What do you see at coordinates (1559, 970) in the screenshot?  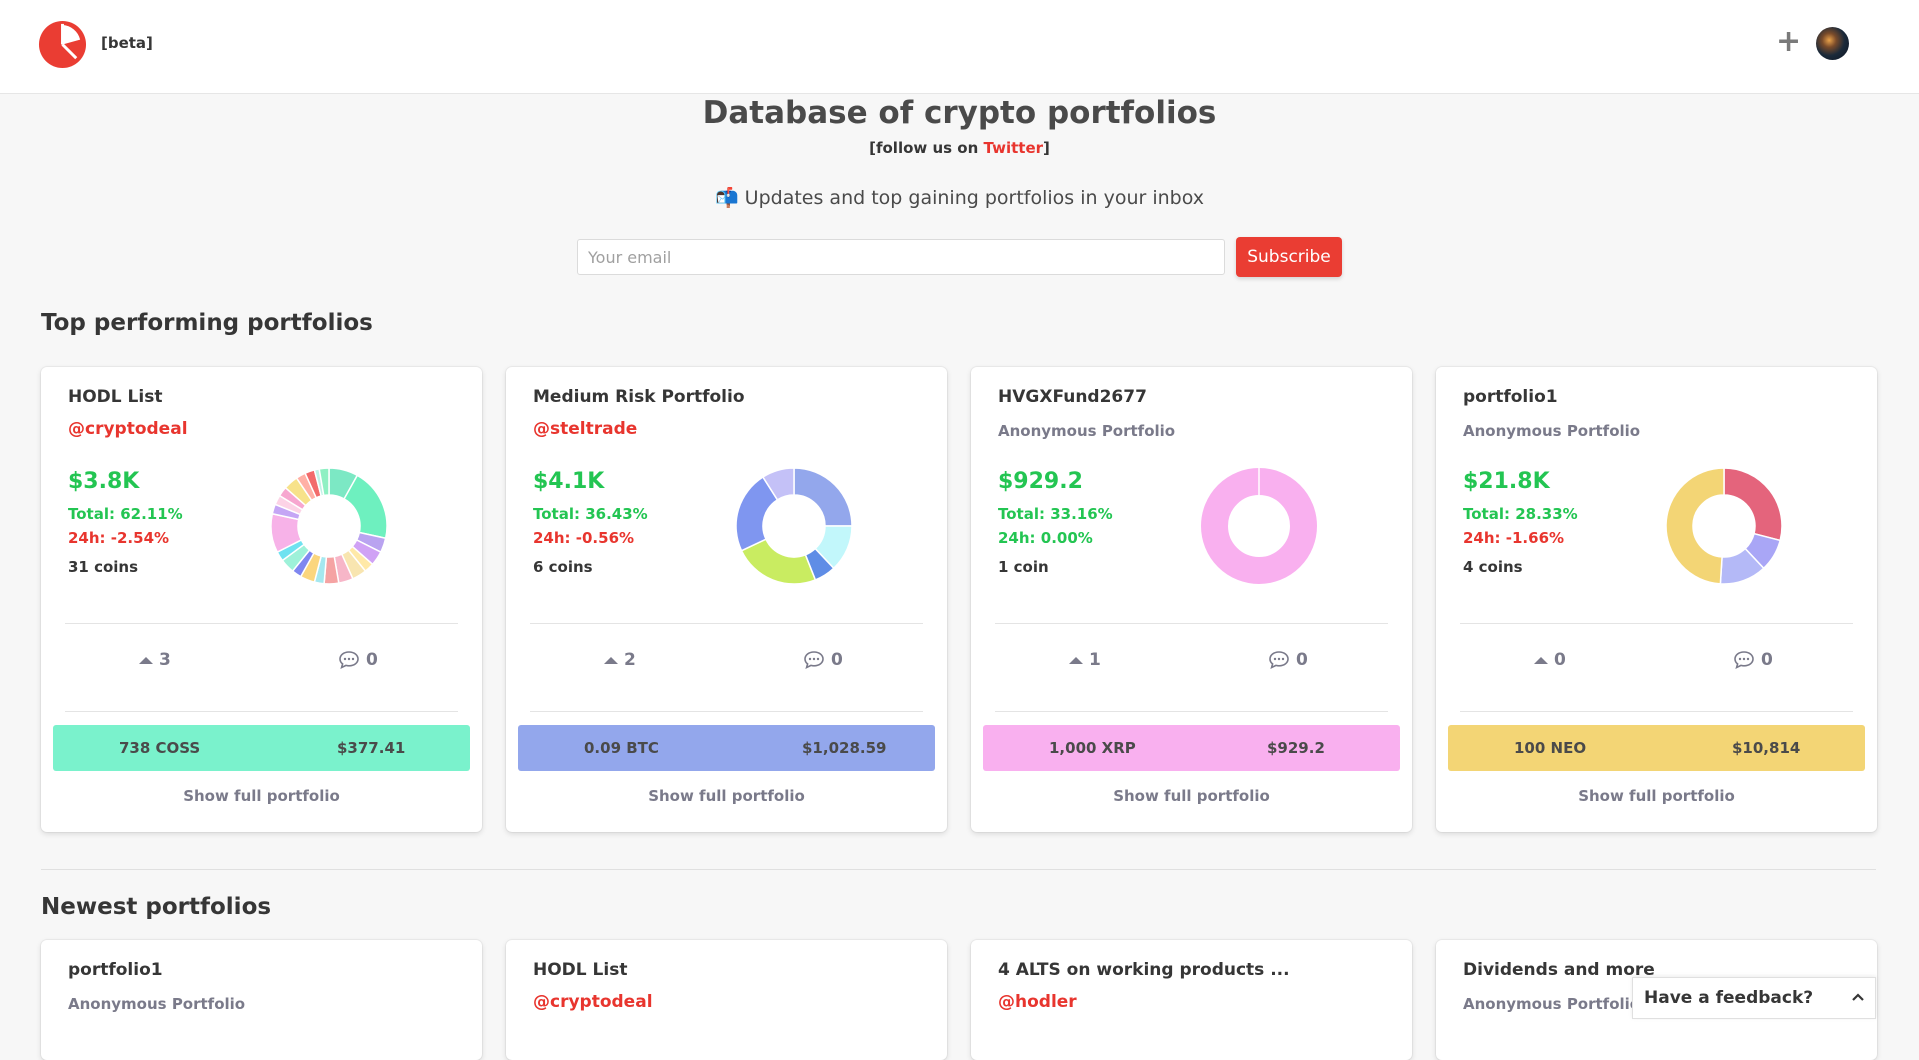 I see `portfolio-name: Dividends and more` at bounding box center [1559, 970].